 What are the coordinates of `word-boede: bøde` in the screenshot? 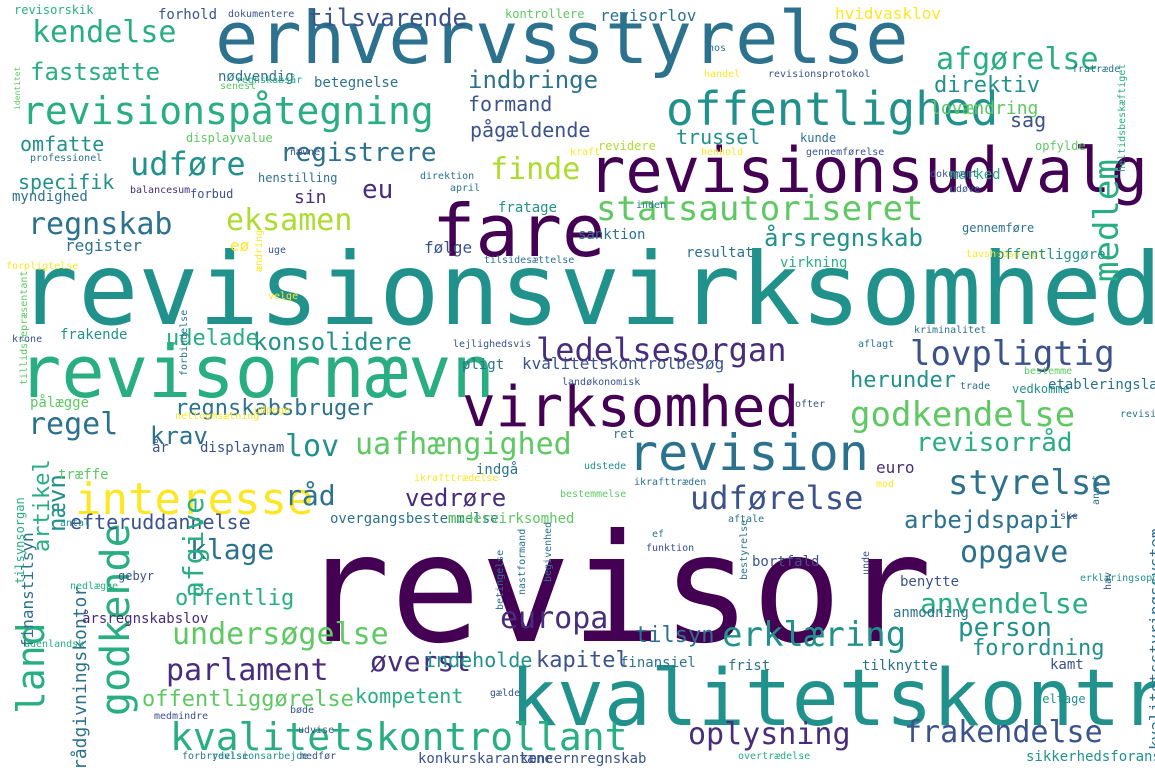 It's located at (302, 710).